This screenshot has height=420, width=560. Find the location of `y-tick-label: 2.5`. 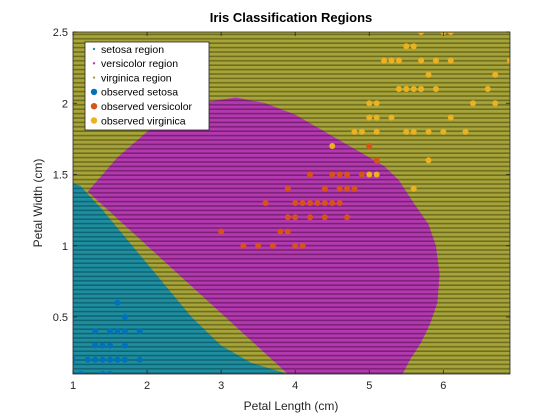

y-tick-label: 2.5 is located at coordinates (60, 33).